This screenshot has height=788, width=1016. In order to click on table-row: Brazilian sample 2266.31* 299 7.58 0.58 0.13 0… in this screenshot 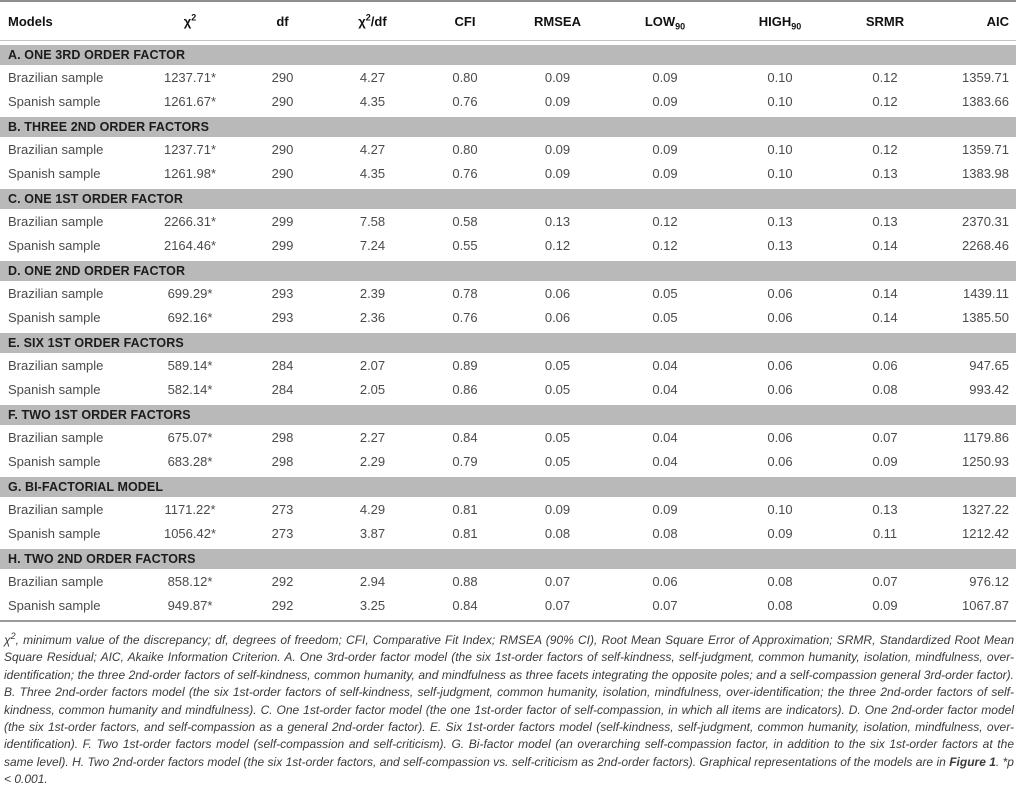, I will do `click(508, 221)`.